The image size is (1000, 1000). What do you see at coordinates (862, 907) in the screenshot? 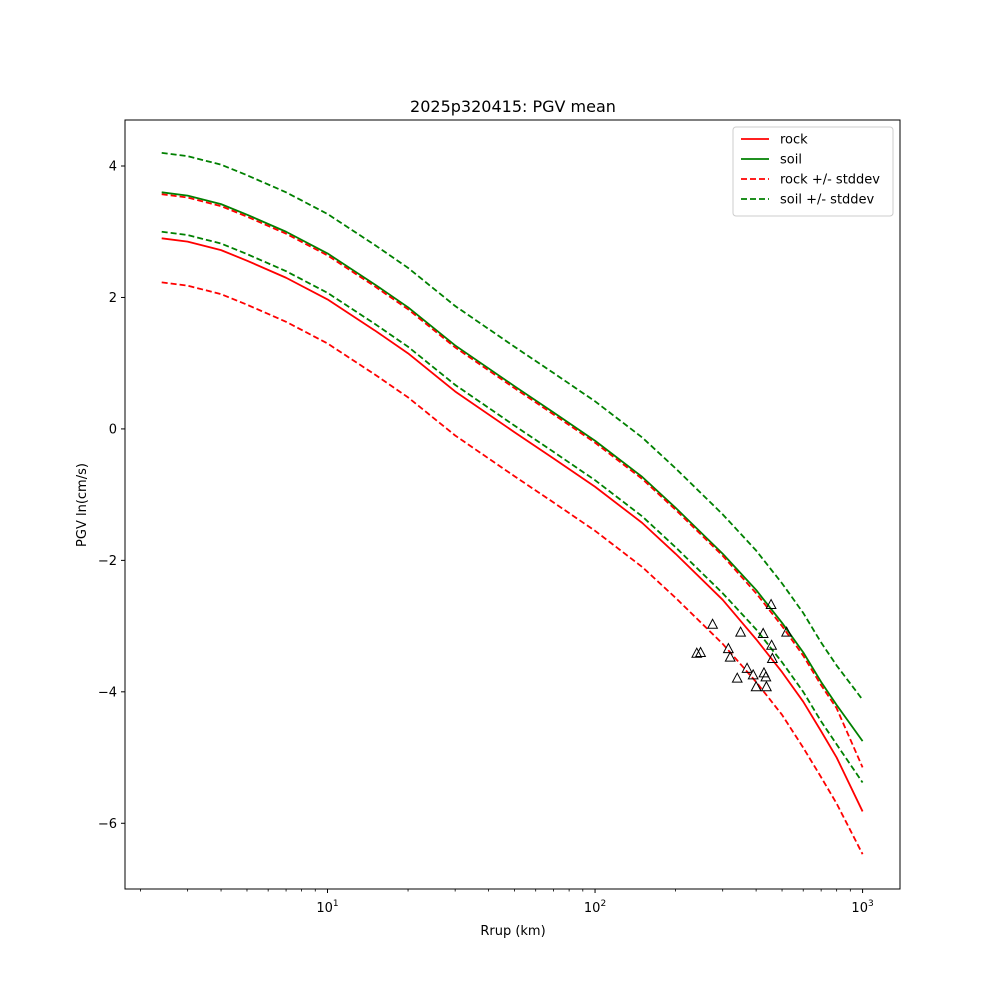
I see `x-tick-label: 10³` at bounding box center [862, 907].